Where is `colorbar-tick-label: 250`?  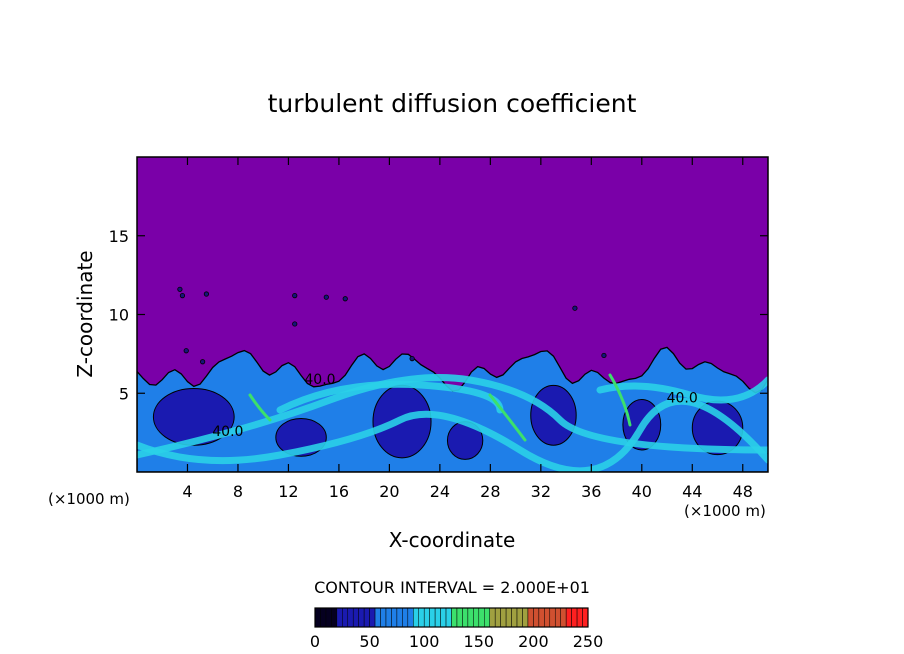
colorbar-tick-label: 250 is located at coordinates (588, 641).